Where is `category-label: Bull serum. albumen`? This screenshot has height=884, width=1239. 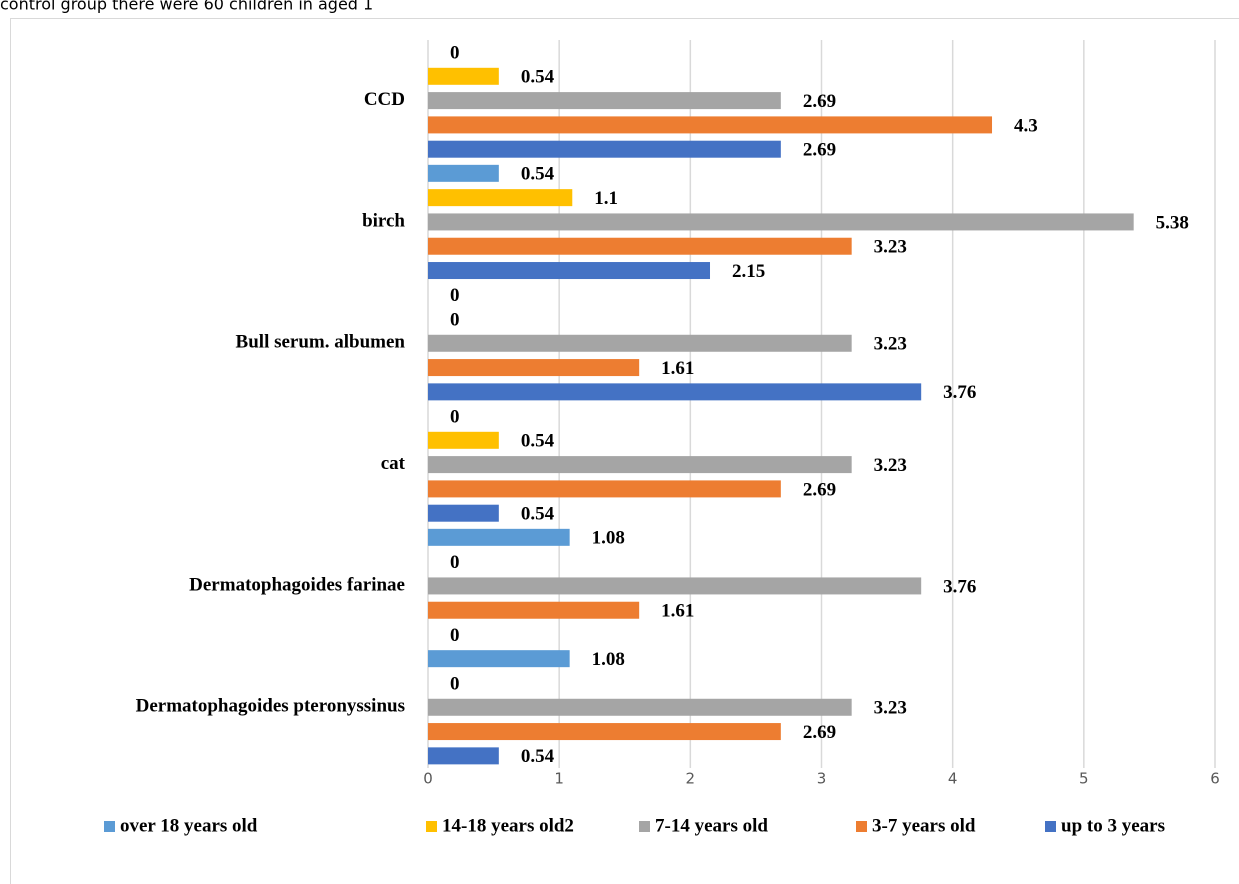 category-label: Bull serum. albumen is located at coordinates (321, 342).